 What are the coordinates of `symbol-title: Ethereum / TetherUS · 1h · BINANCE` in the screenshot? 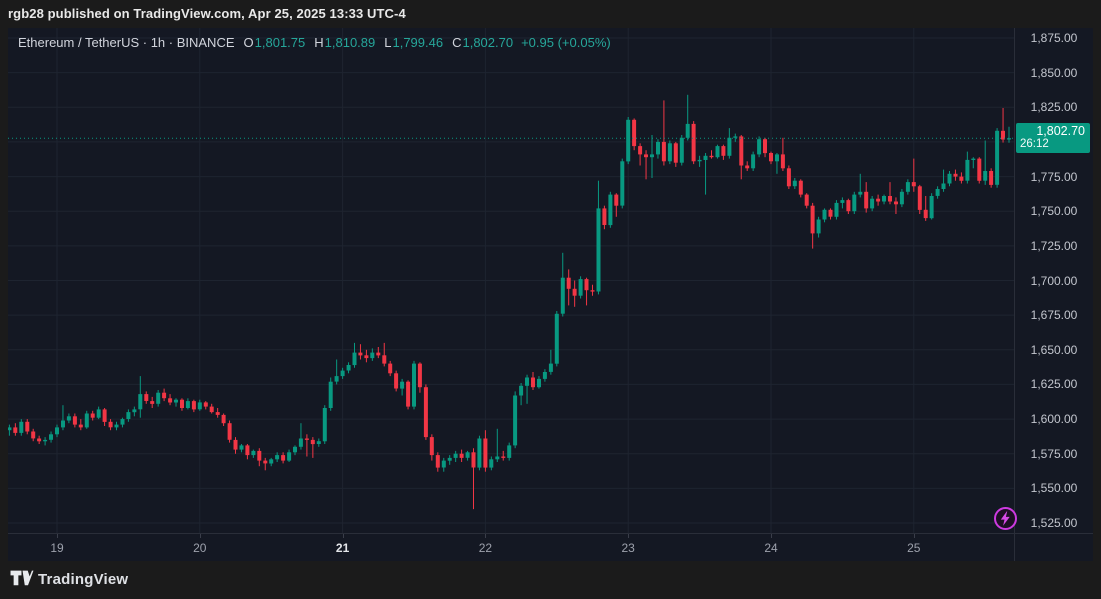 It's located at (126, 42).